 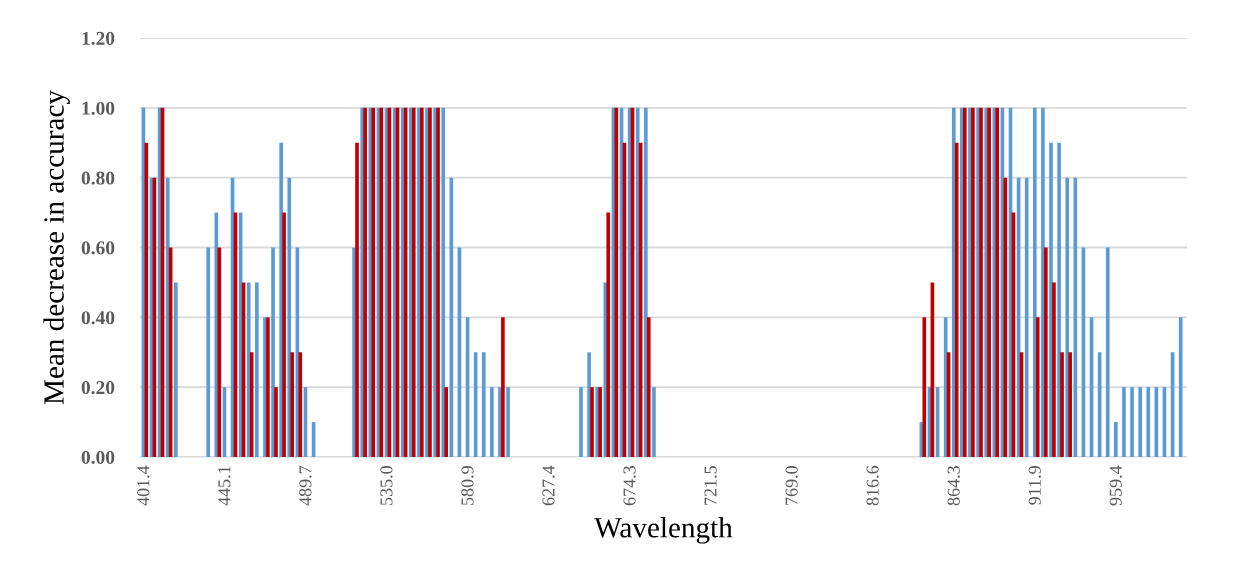 What do you see at coordinates (953, 486) in the screenshot?
I see `x-tick-label: 864.3` at bounding box center [953, 486].